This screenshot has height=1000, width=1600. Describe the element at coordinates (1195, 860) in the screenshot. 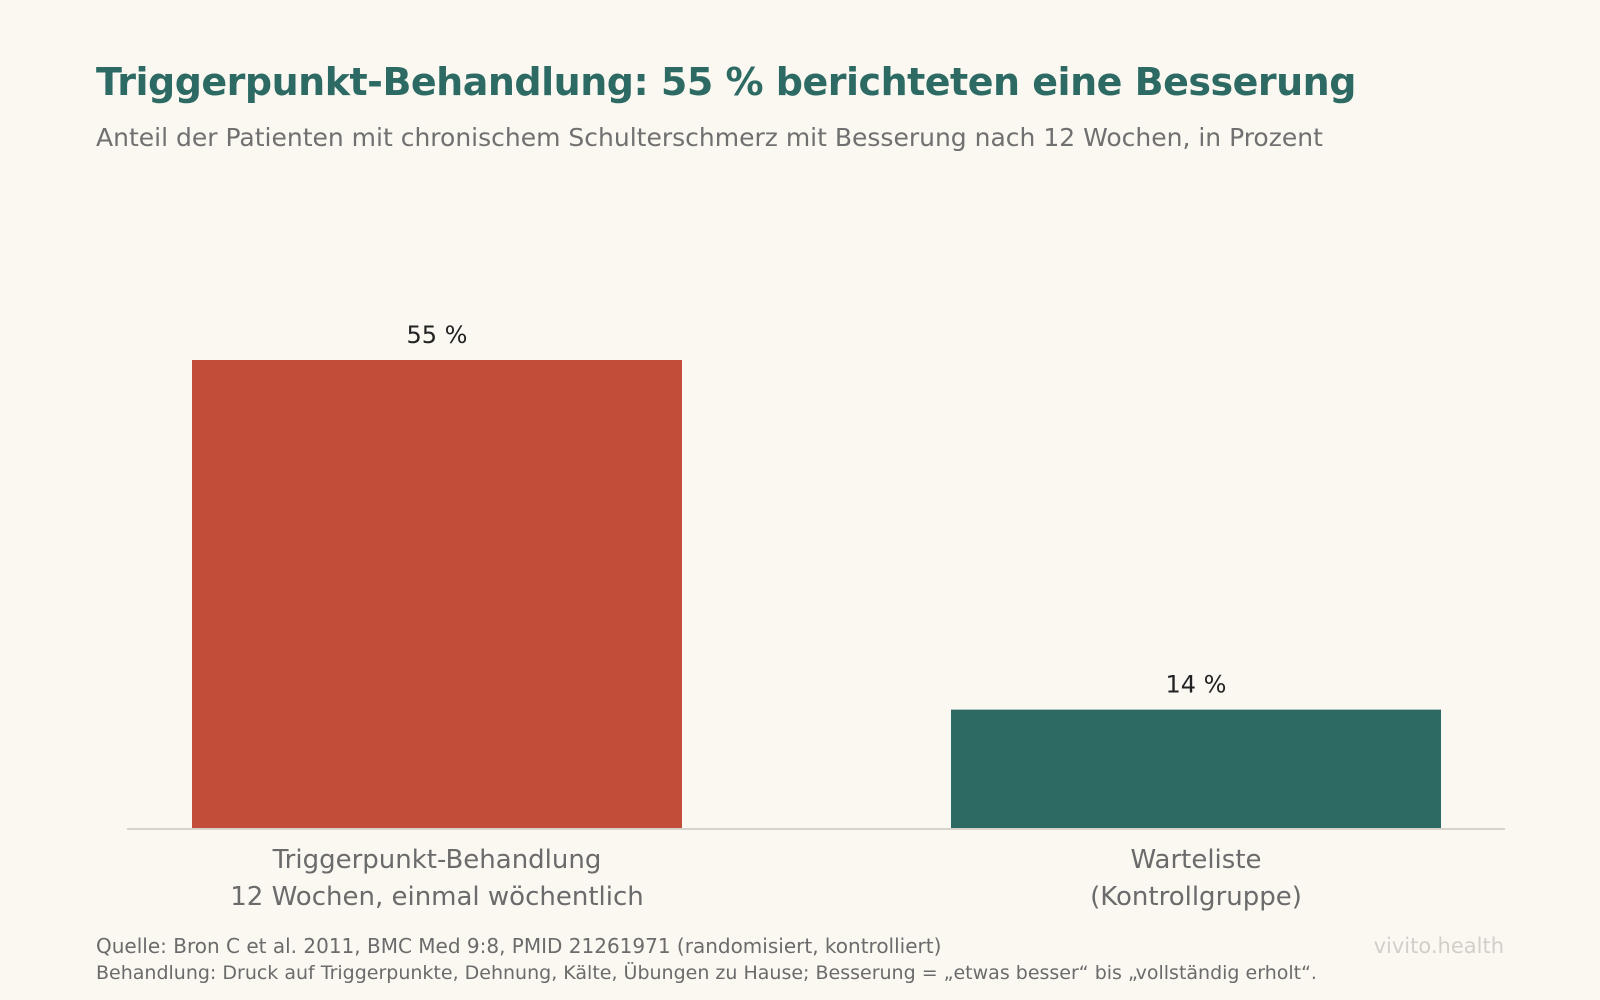

I see `category-label-2-line-1: Warteliste` at that location.